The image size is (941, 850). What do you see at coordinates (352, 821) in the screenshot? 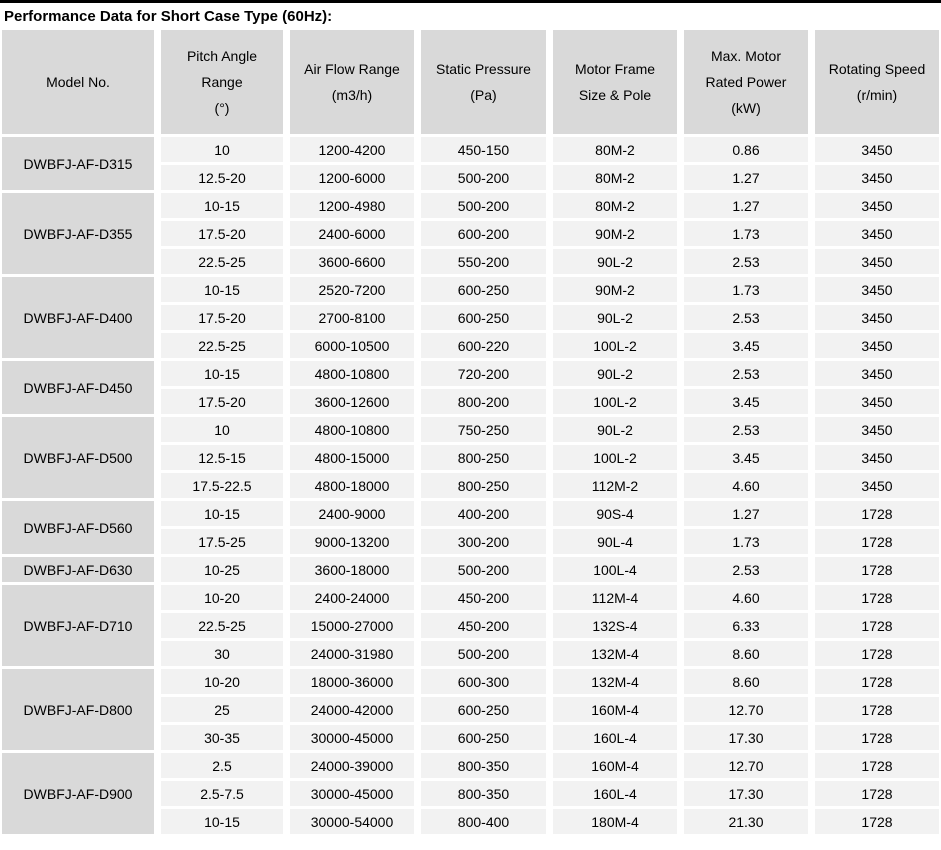
I see `table-cell: 30000-54000` at bounding box center [352, 821].